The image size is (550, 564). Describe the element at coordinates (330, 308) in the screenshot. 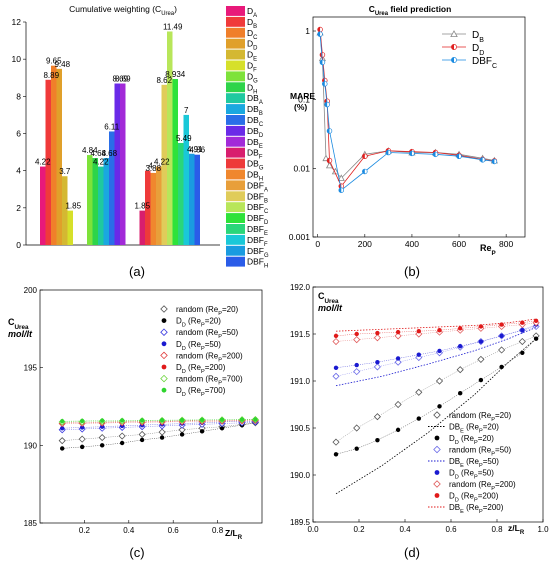

I see `y-axis-unit-d: mol/lt` at that location.